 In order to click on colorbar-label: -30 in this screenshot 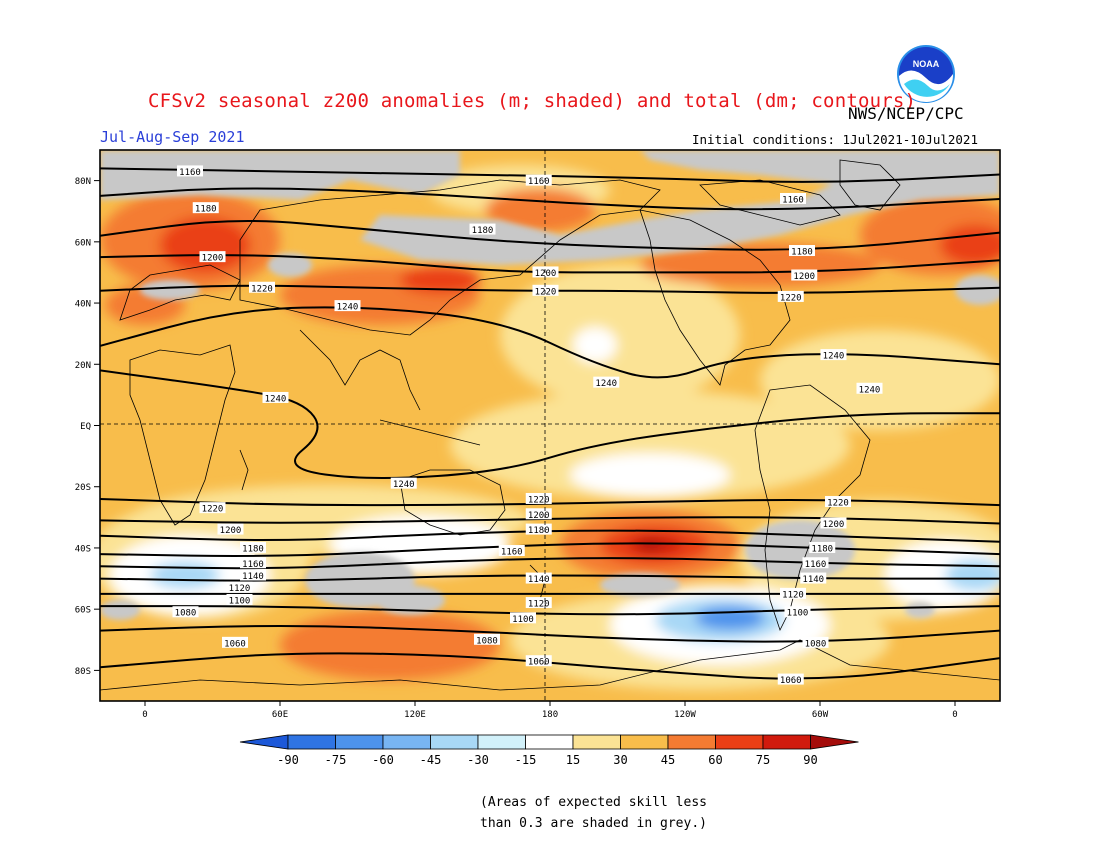, I will do `click(478, 760)`.